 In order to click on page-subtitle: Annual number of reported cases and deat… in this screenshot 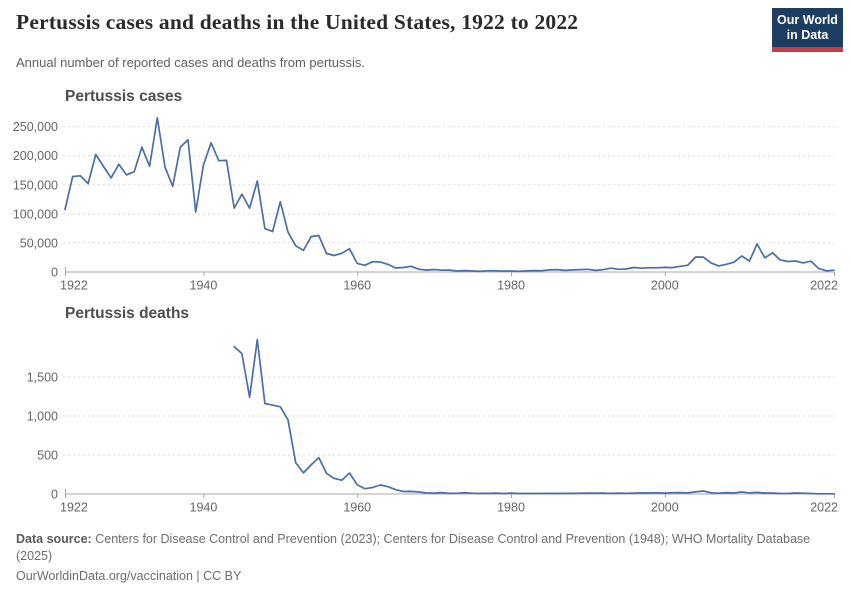, I will do `click(191, 62)`.